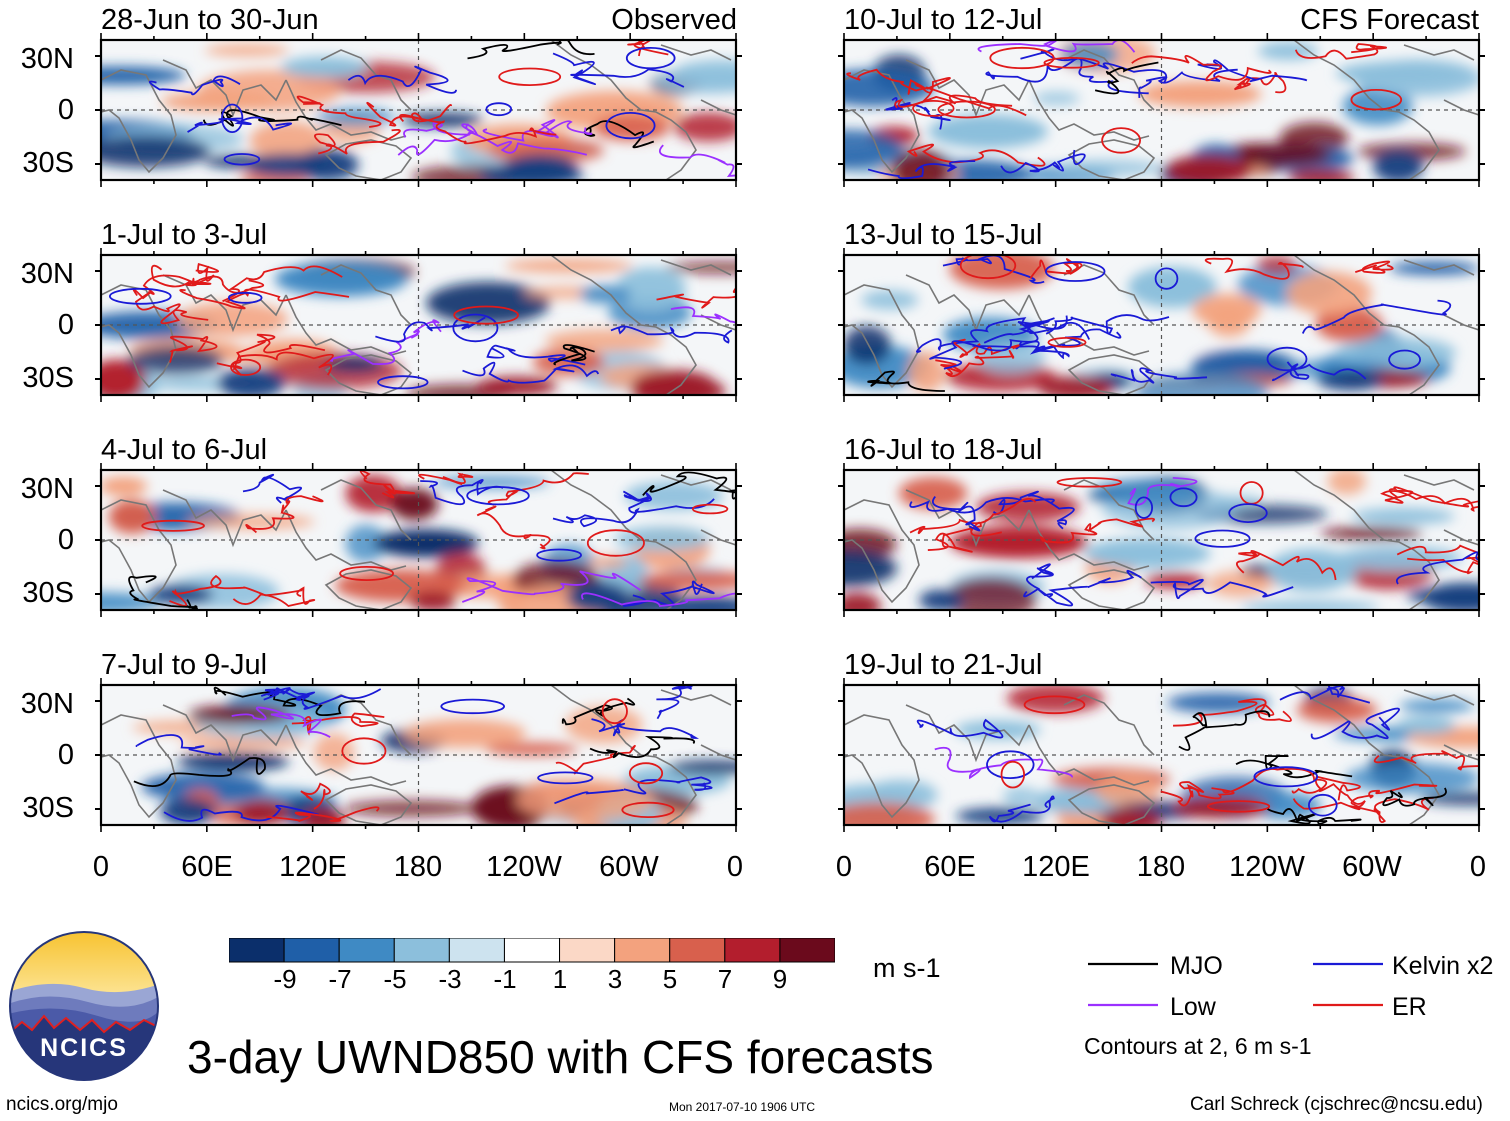 This screenshot has height=1121, width=1510. What do you see at coordinates (742, 1107) in the screenshot?
I see `footer-timestamp: Mon 2017-07-10 1906 UTC` at bounding box center [742, 1107].